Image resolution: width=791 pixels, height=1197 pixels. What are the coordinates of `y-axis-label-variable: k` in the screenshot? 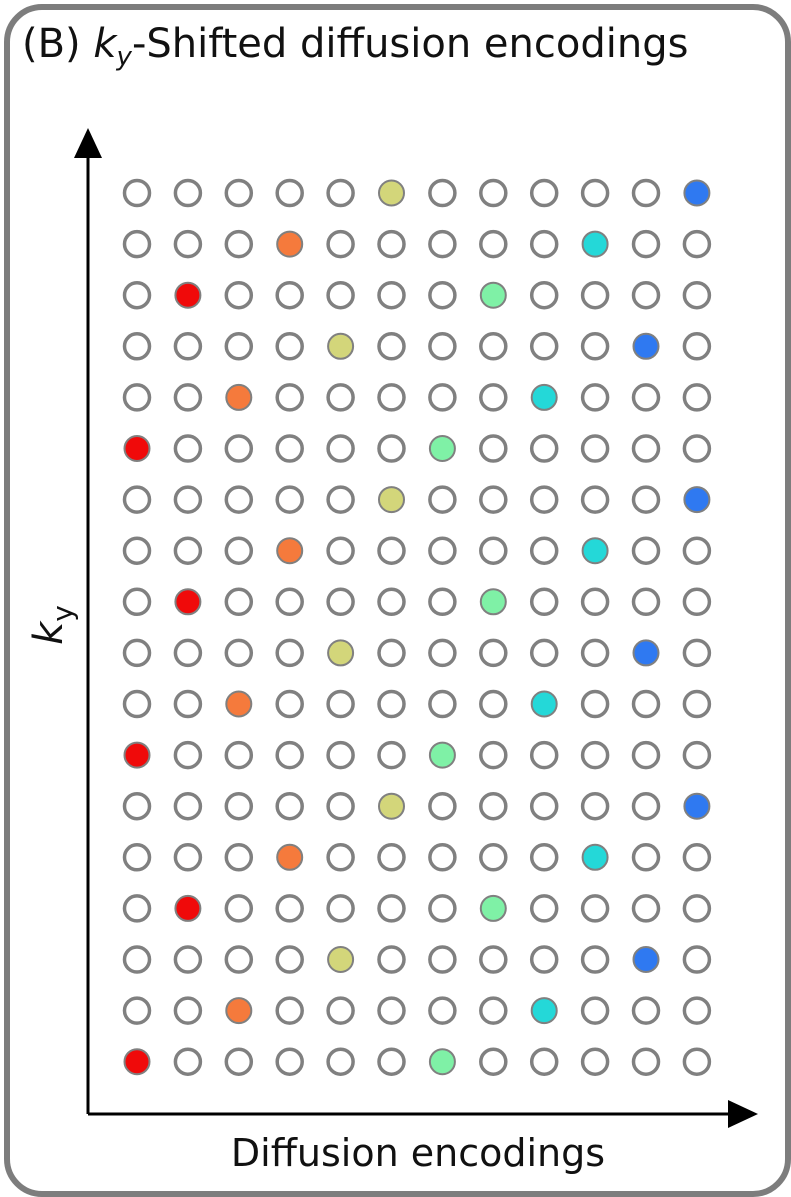 It's located at (49, 632).